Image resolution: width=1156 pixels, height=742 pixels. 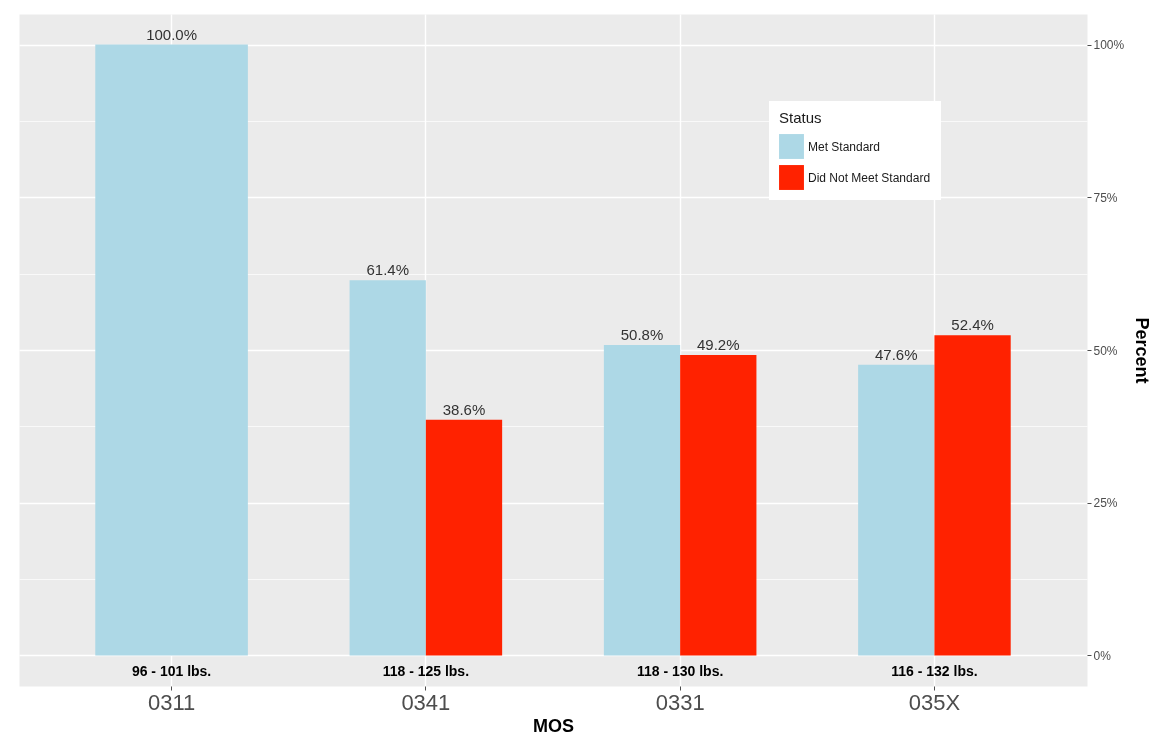 I want to click on x-tick-label: 035X, so click(x=934, y=702).